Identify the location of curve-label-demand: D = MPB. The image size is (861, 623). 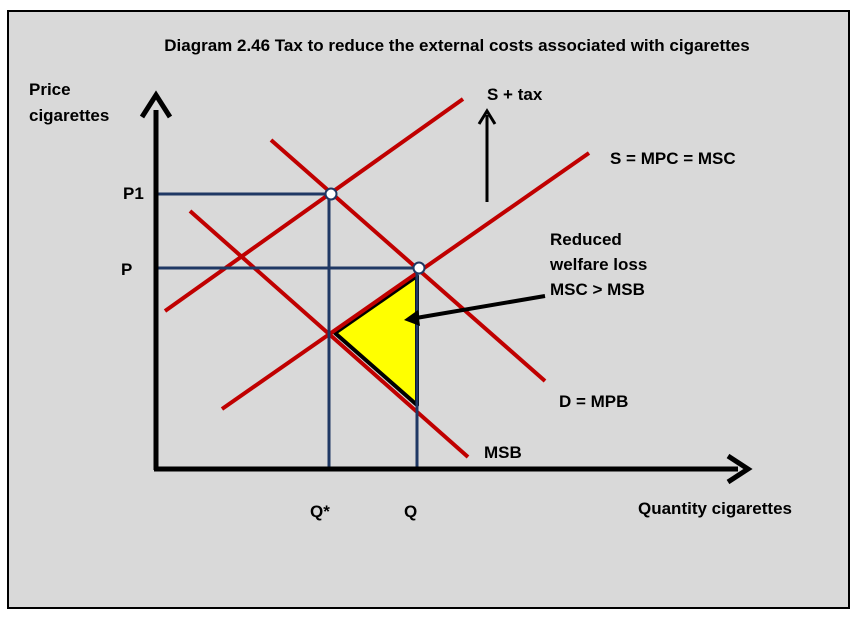
(593, 401).